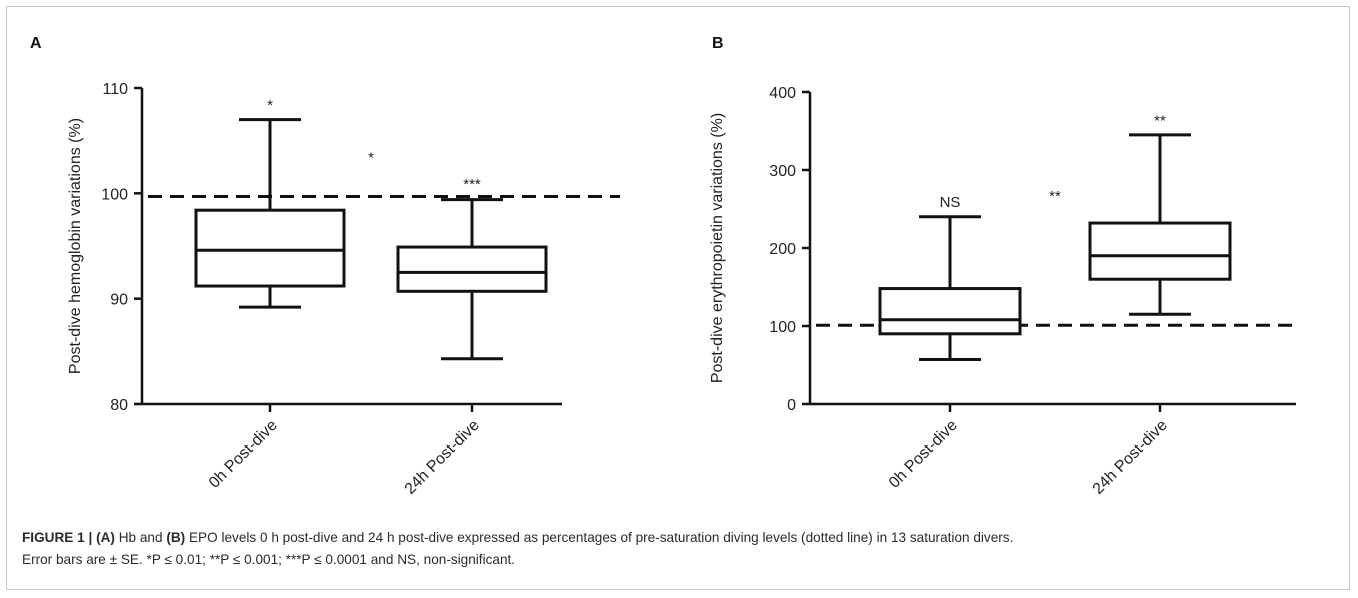 This screenshot has width=1358, height=598. What do you see at coordinates (57, 537) in the screenshot?
I see `caption-figure-label: FIGURE 1 |` at bounding box center [57, 537].